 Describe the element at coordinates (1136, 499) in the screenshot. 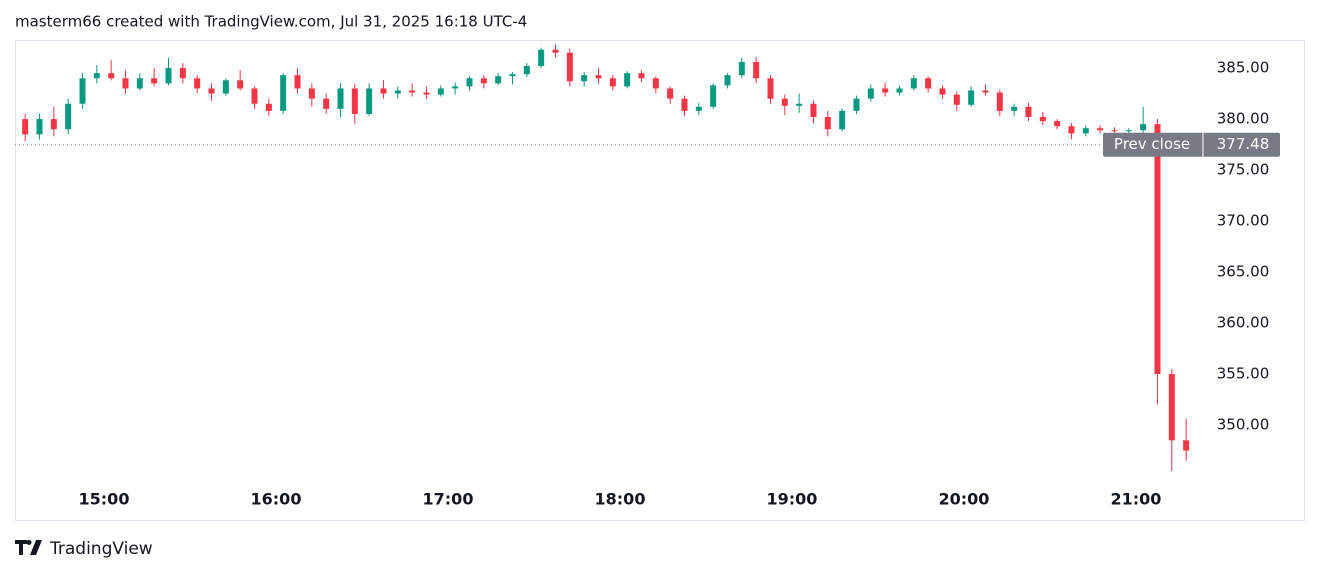

I see `x-tick-label: 21:00` at that location.